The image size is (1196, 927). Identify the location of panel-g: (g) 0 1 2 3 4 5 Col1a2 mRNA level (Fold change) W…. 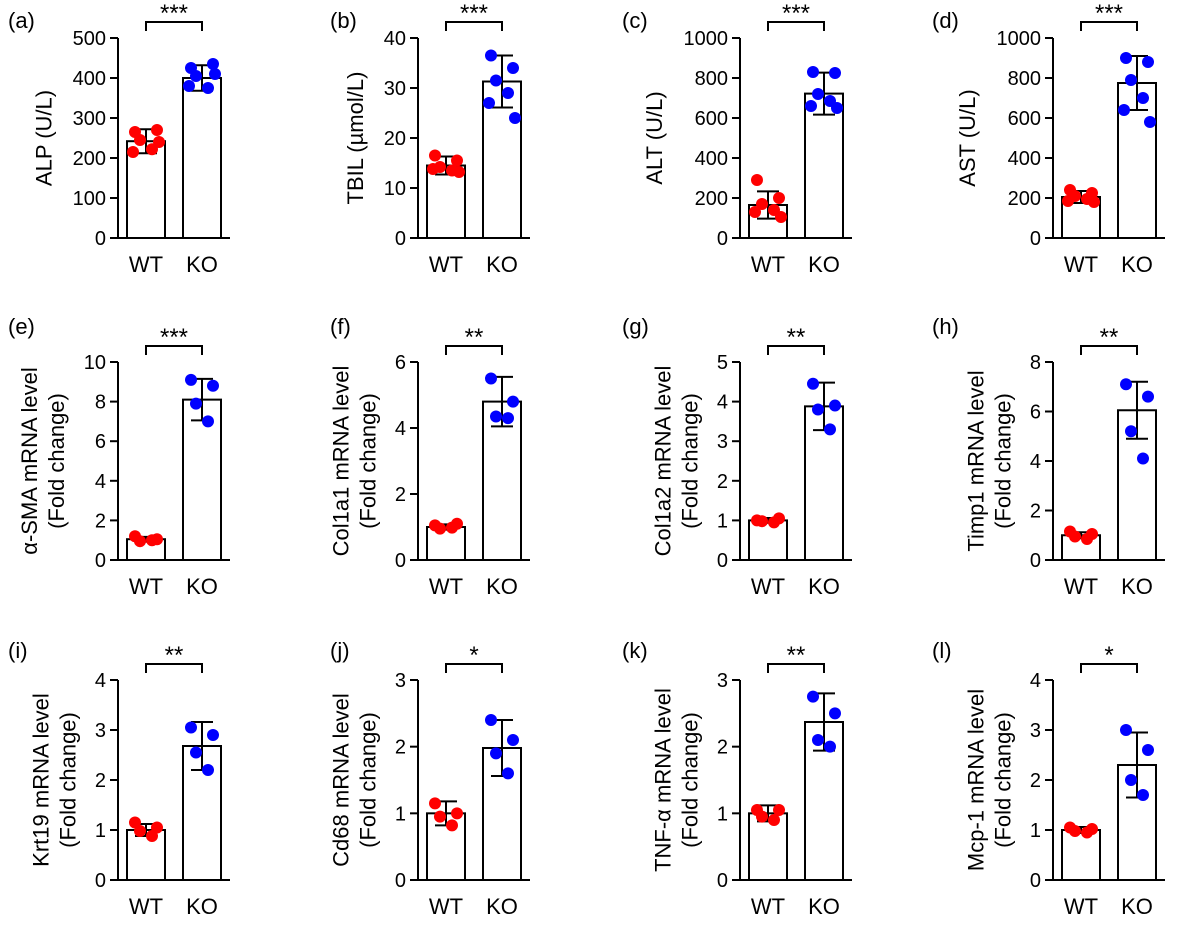
(737, 456).